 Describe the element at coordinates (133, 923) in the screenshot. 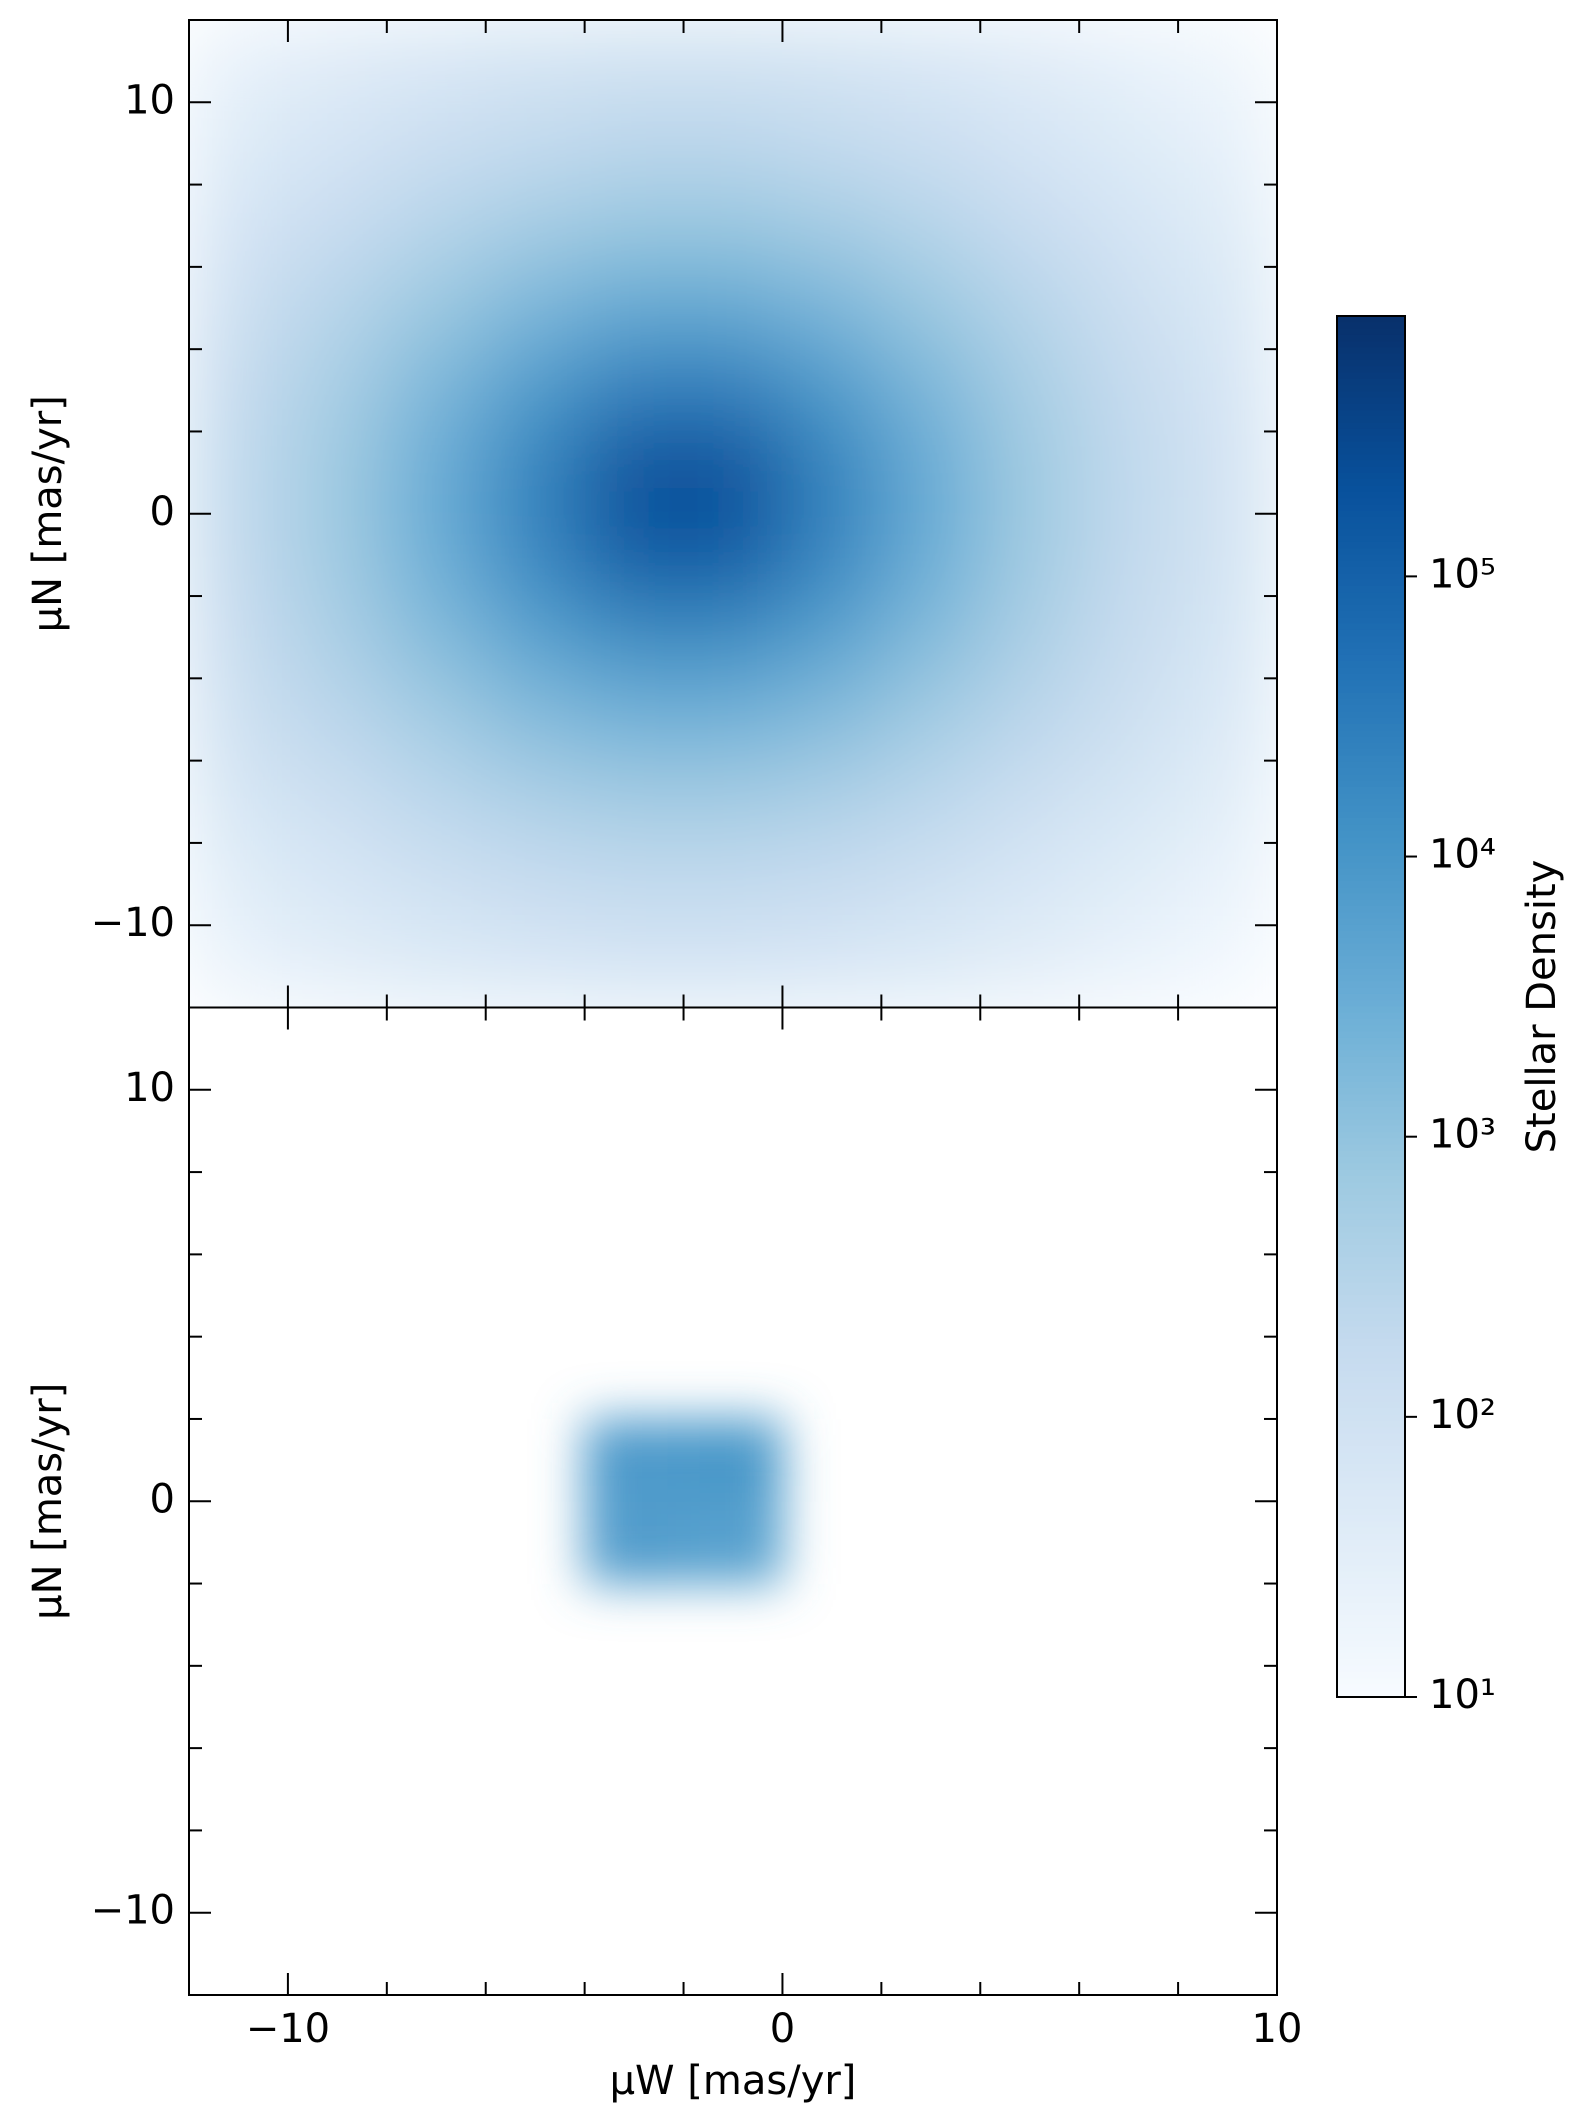

I see `y-tick-label: −10` at that location.